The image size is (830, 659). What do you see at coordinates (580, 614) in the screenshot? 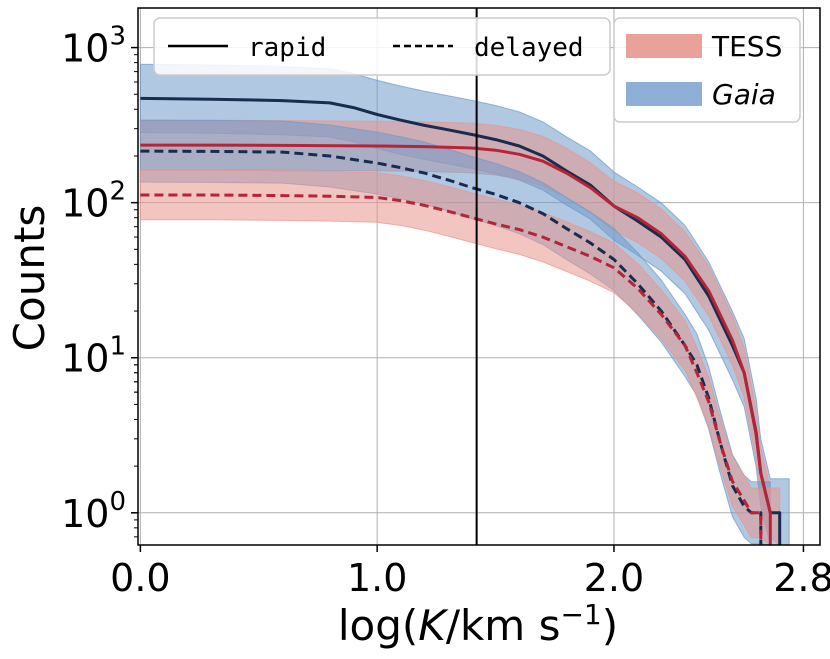
I see `x-axis-label-exponent: −1` at bounding box center [580, 614].